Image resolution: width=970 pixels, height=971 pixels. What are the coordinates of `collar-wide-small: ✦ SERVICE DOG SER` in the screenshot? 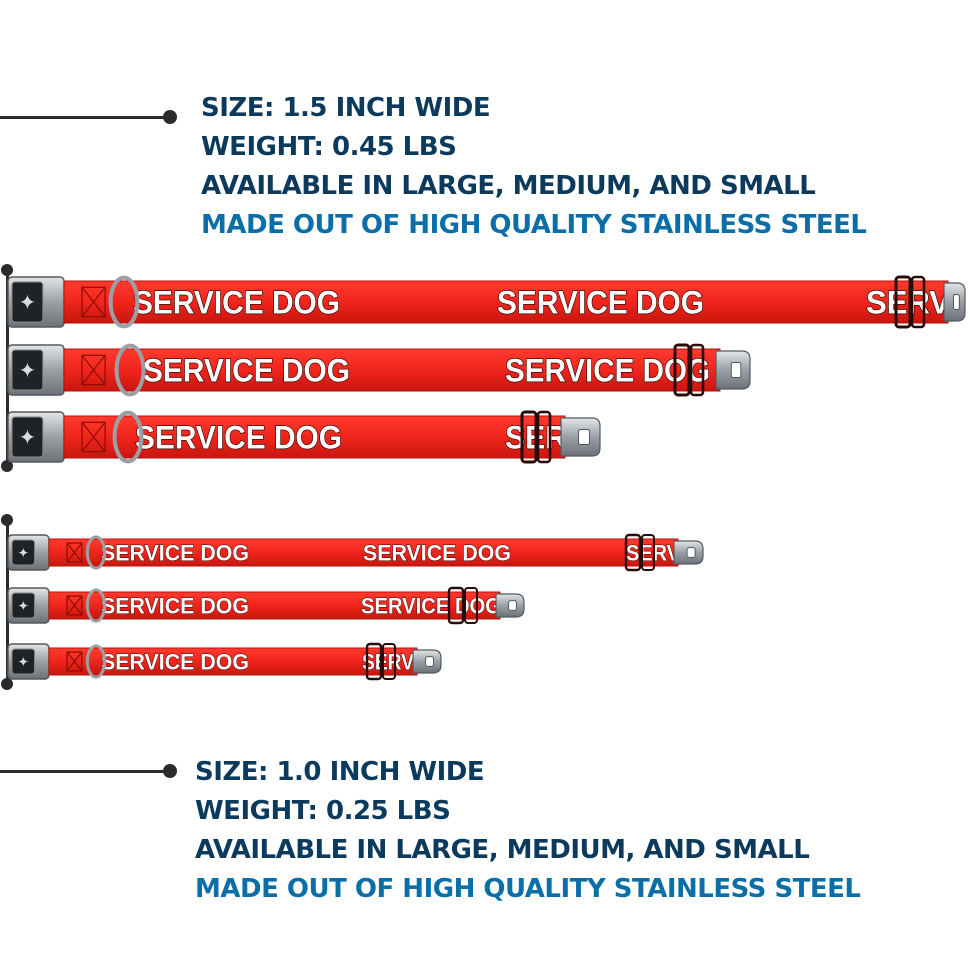 It's located at (304, 437).